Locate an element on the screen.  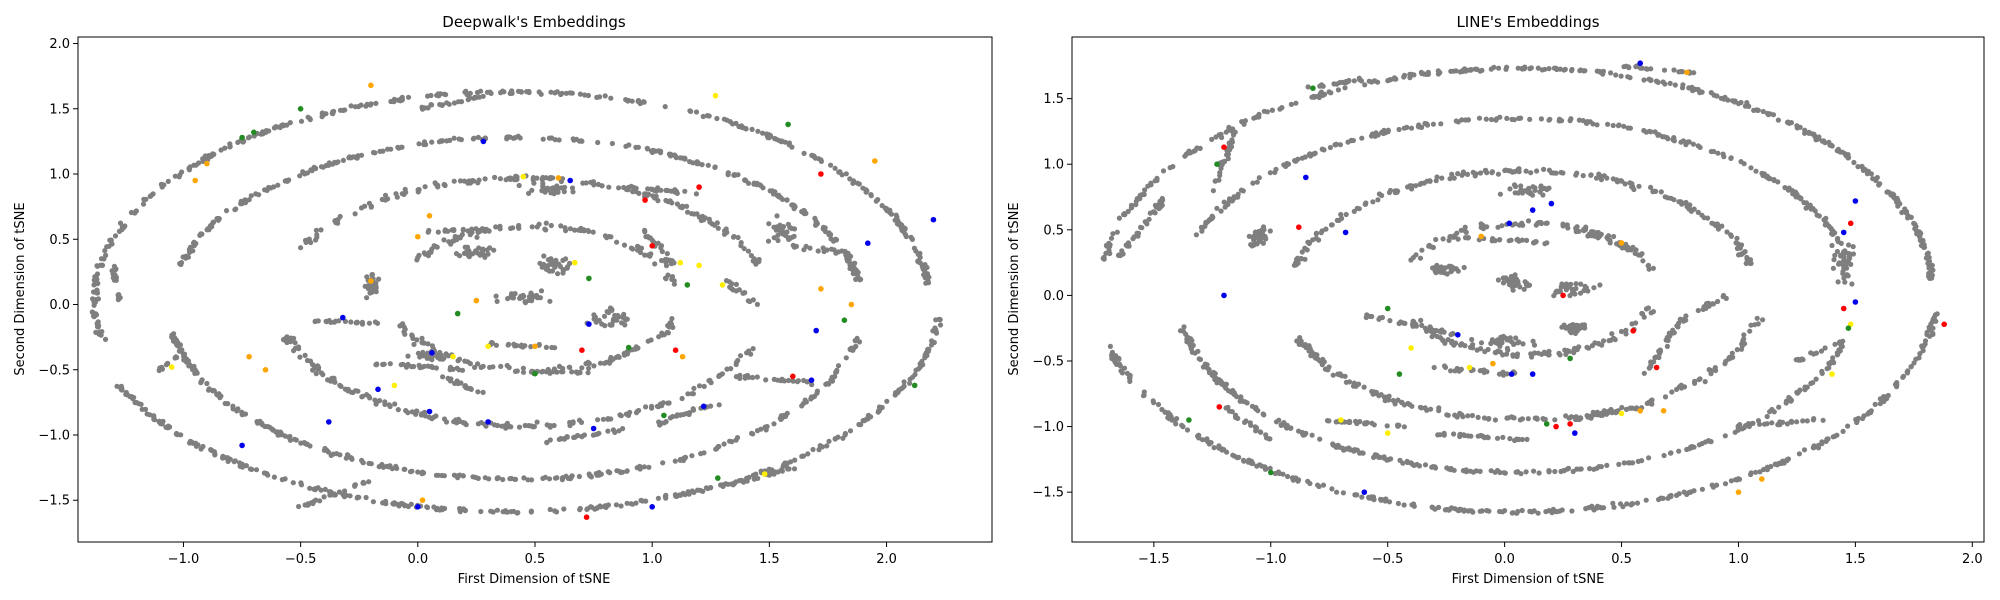
x-tick-label: 0.5 is located at coordinates (535, 559).